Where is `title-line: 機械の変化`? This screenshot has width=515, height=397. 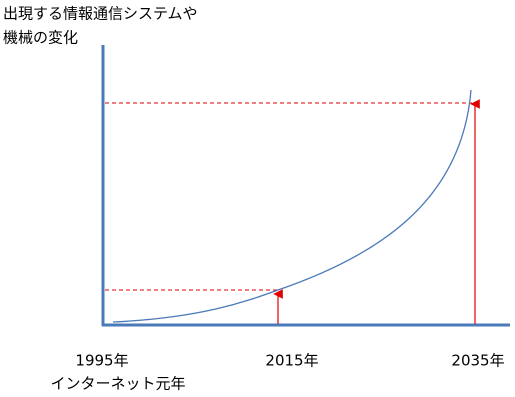 title-line: 機械の変化 is located at coordinates (40, 38).